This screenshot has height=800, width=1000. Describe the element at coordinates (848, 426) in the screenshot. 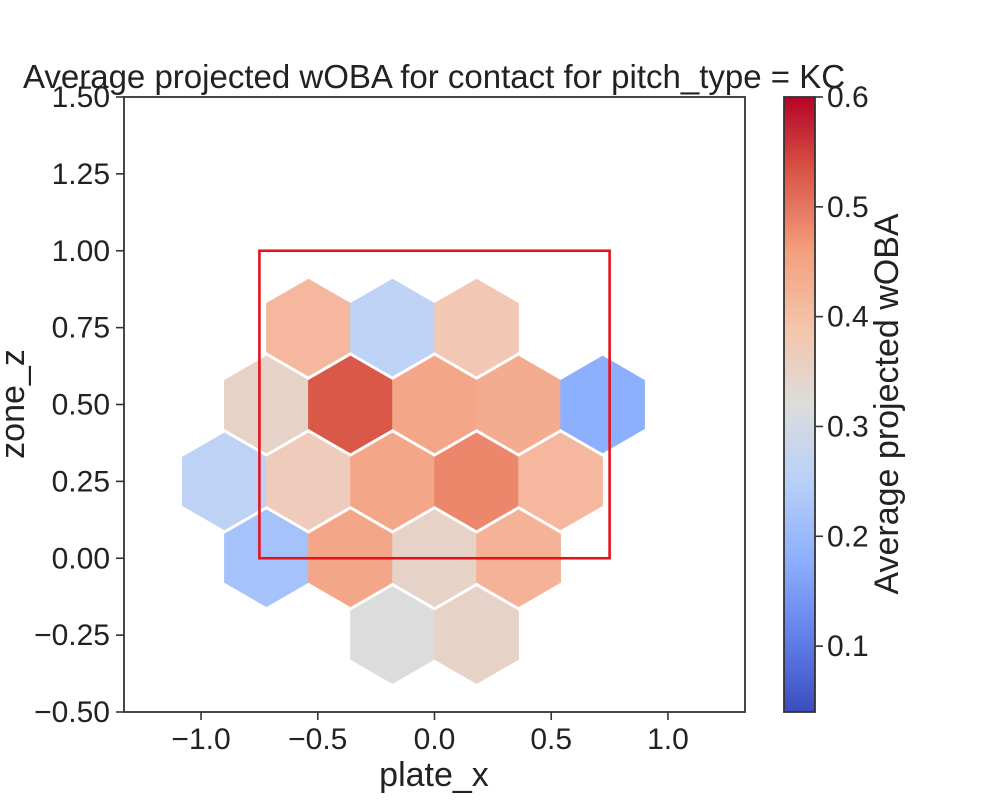

I see `colorbar-tick-label: 0.3` at that location.